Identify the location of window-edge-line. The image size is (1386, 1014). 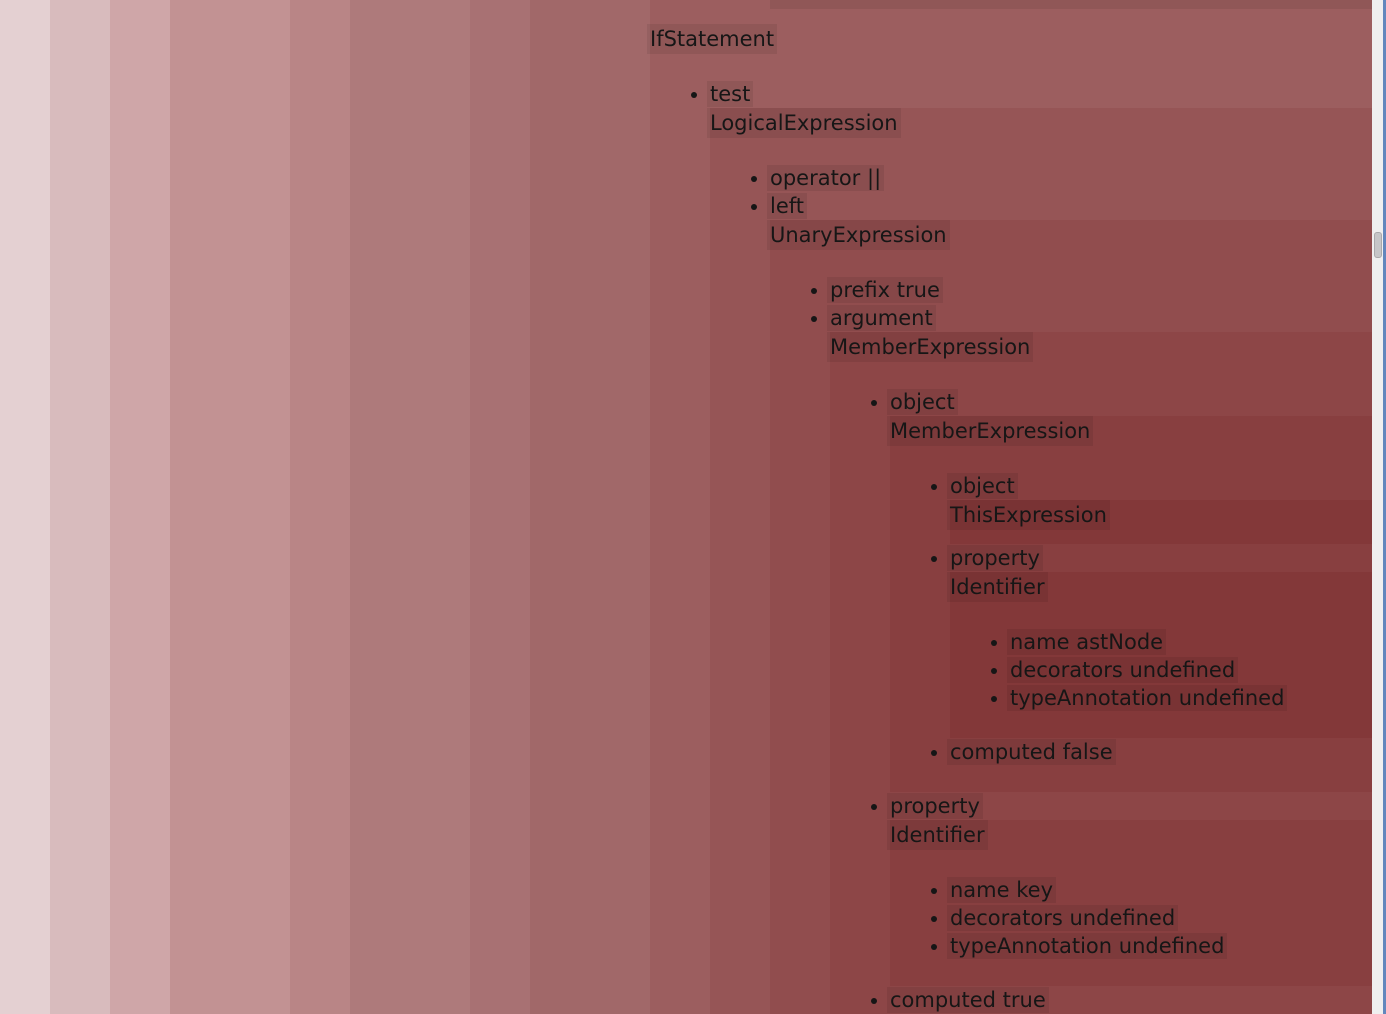
(1384, 507).